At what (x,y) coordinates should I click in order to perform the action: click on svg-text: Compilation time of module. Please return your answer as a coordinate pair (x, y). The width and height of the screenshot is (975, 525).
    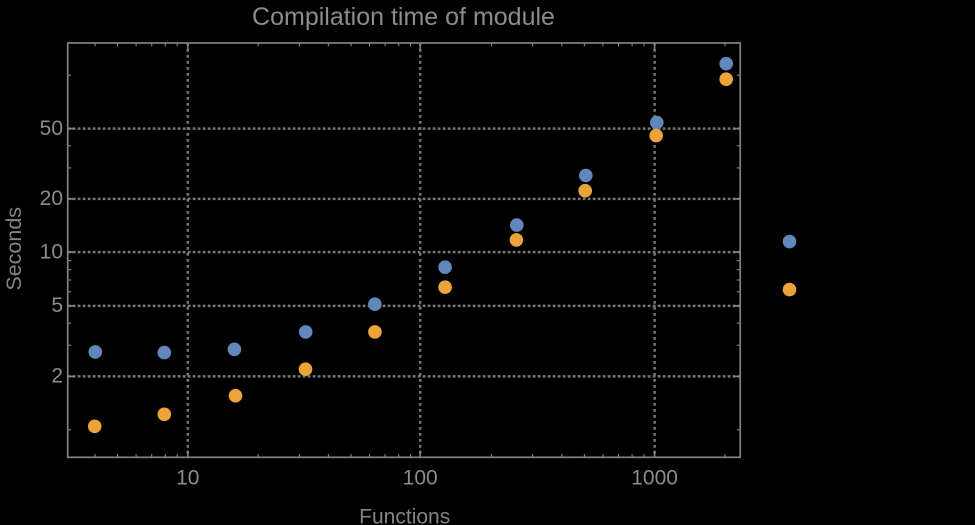
    Looking at the image, I should click on (403, 17).